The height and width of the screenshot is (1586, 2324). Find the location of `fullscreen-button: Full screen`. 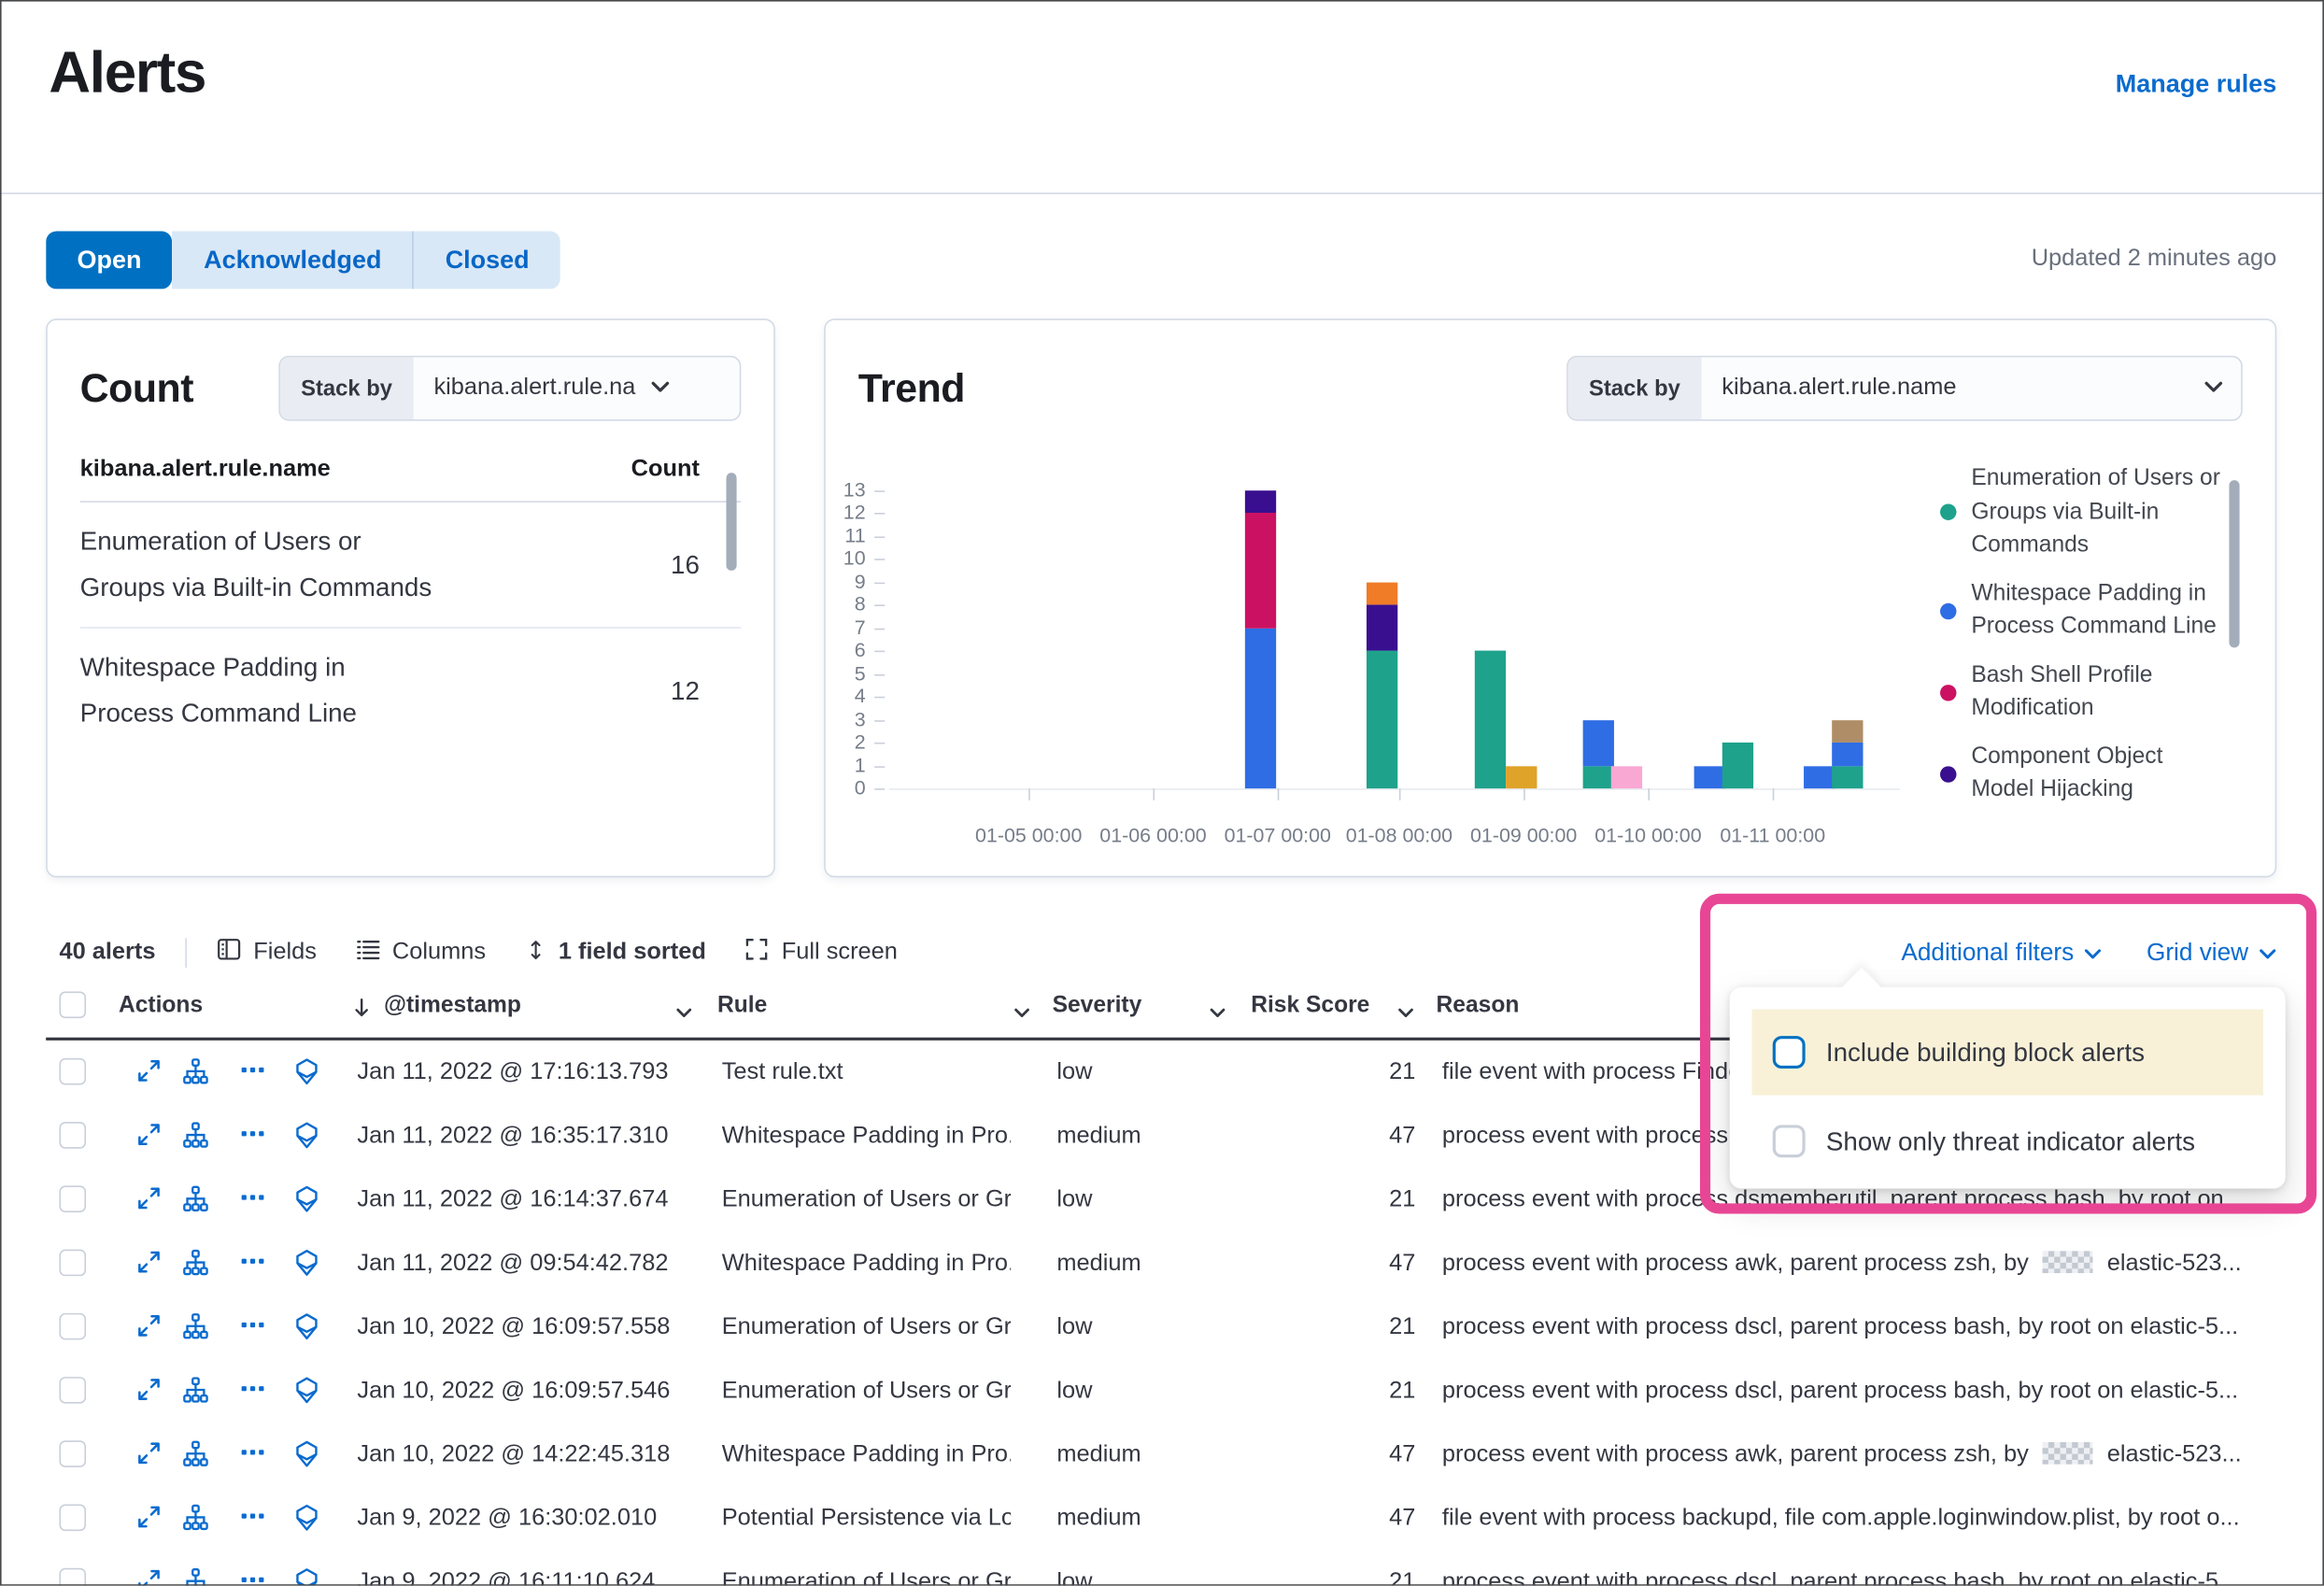

fullscreen-button: Full screen is located at coordinates (821, 953).